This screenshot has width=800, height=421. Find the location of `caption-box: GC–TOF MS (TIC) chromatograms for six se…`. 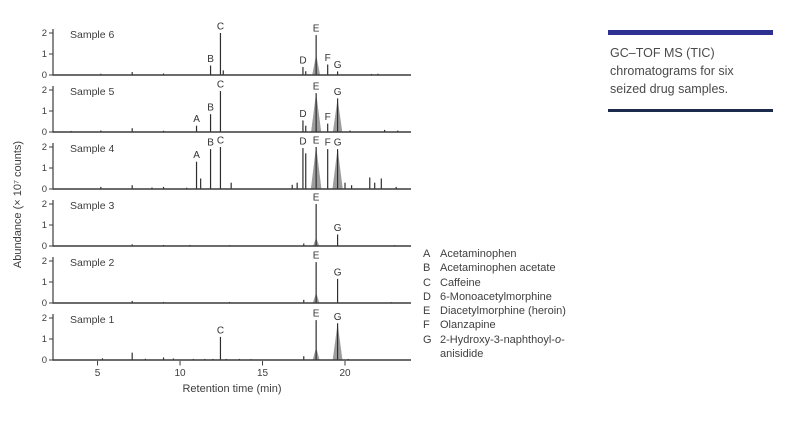

caption-box: GC–TOF MS (TIC) chromatograms for six se… is located at coordinates (690, 71).